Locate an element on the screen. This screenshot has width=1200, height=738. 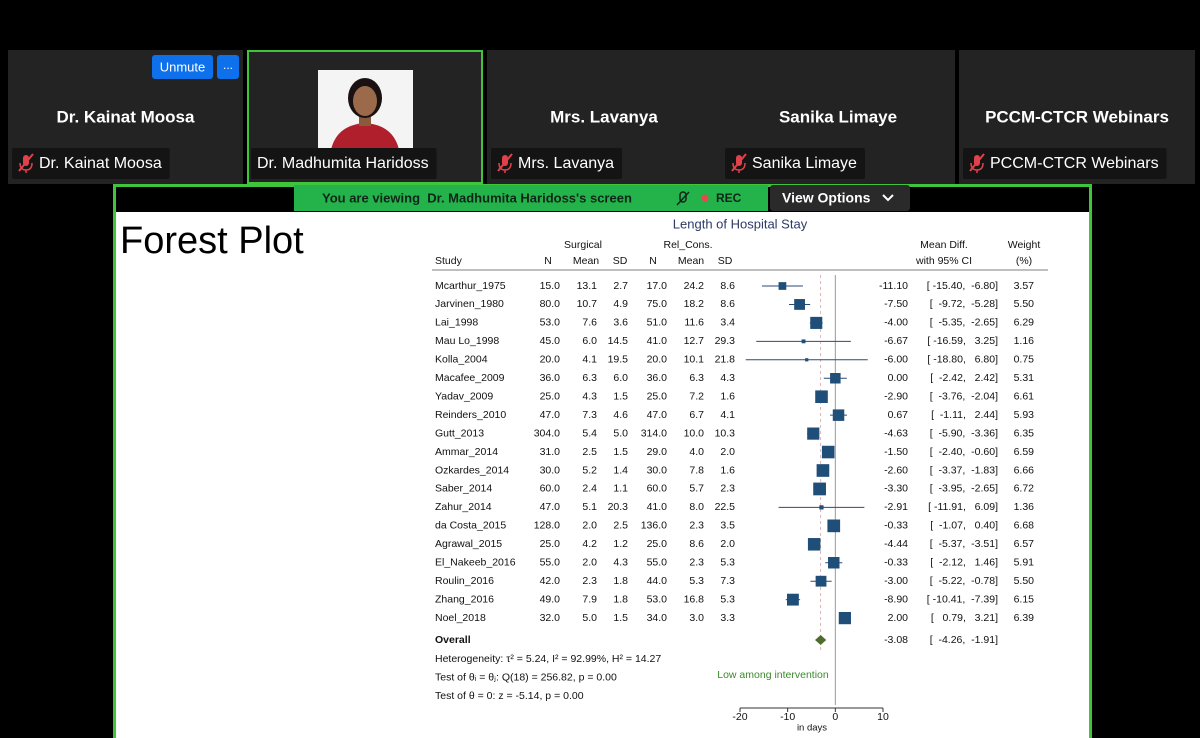
weight: 5.93 is located at coordinates (1024, 415).